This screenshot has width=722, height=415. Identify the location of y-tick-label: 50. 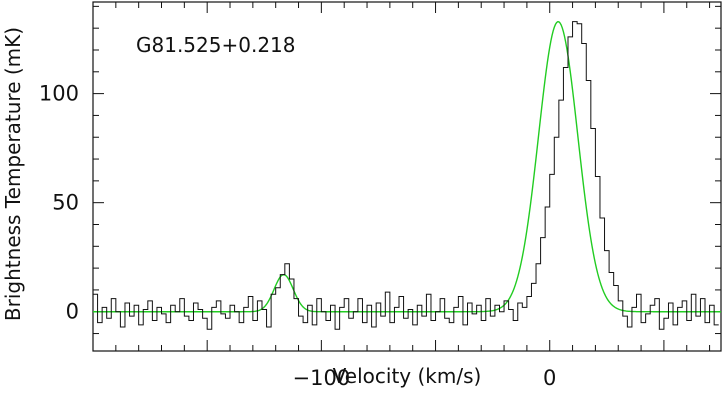
(65, 203).